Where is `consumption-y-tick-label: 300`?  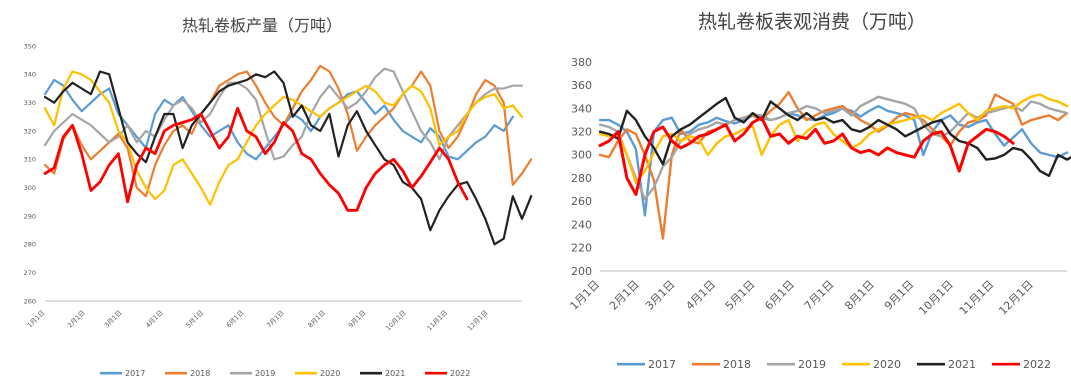
consumption-y-tick-label: 300 is located at coordinates (581, 155).